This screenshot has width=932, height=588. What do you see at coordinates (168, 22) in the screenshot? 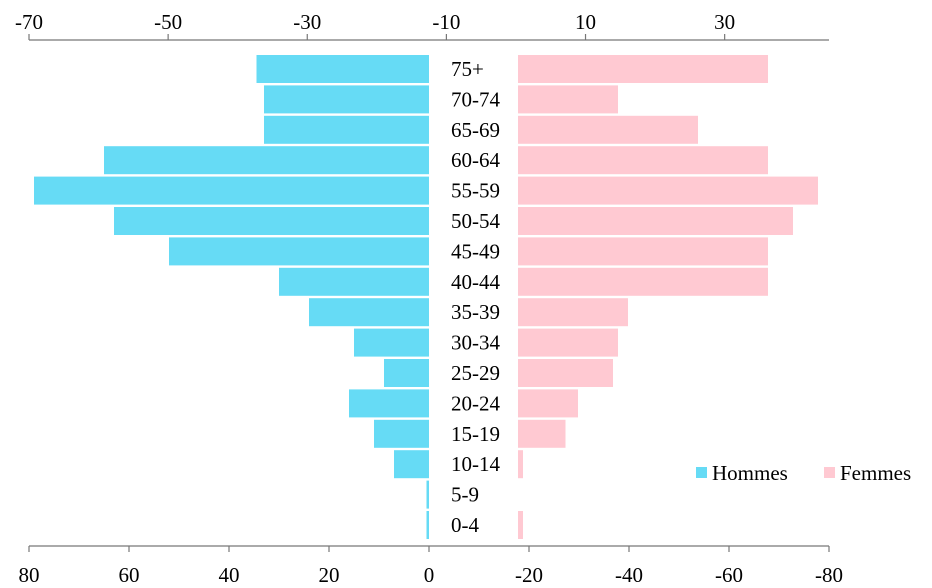
I see `top-tick-label: -50` at bounding box center [168, 22].